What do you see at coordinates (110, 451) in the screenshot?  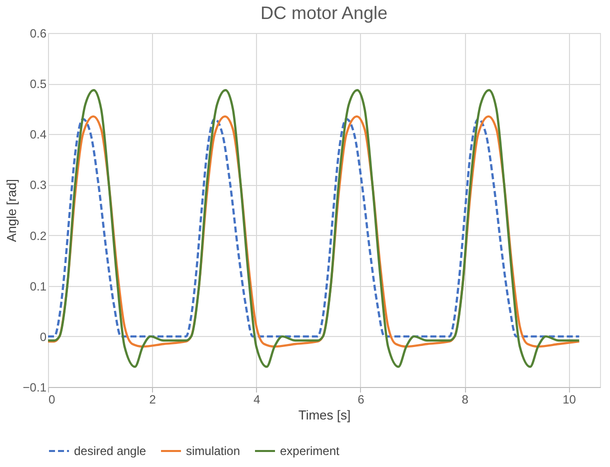 I see `legend-label: desired angle` at bounding box center [110, 451].